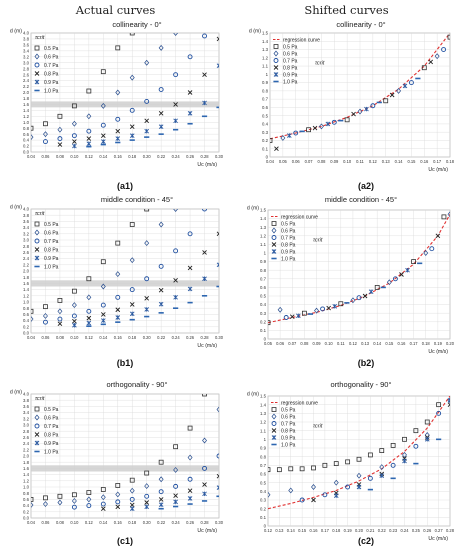  Describe the element at coordinates (265, 148) in the screenshot. I see `y-tick-label: 0.1` at that location.